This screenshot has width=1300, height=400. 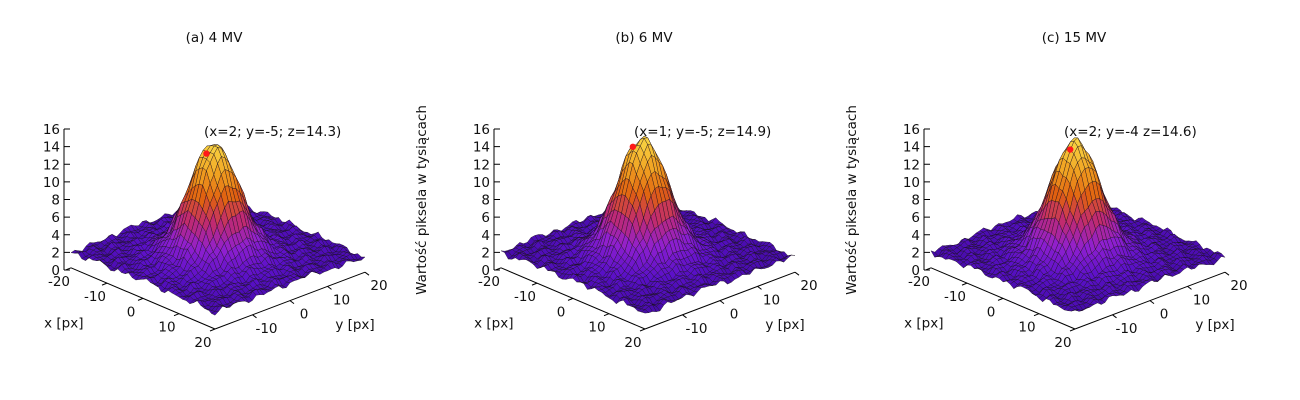 I want to click on peak-annotation: (x=2; y=-4 z=14.6), so click(x=1130, y=132).